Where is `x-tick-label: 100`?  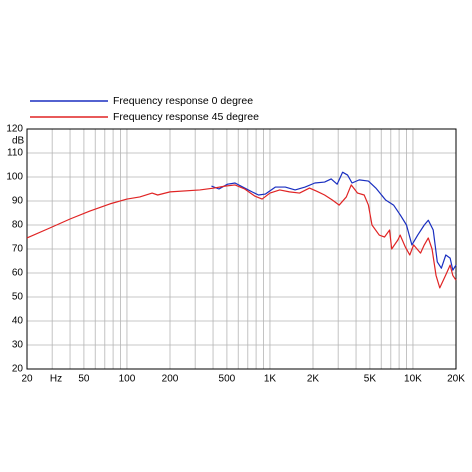
x-tick-label: 100 is located at coordinates (127, 379).